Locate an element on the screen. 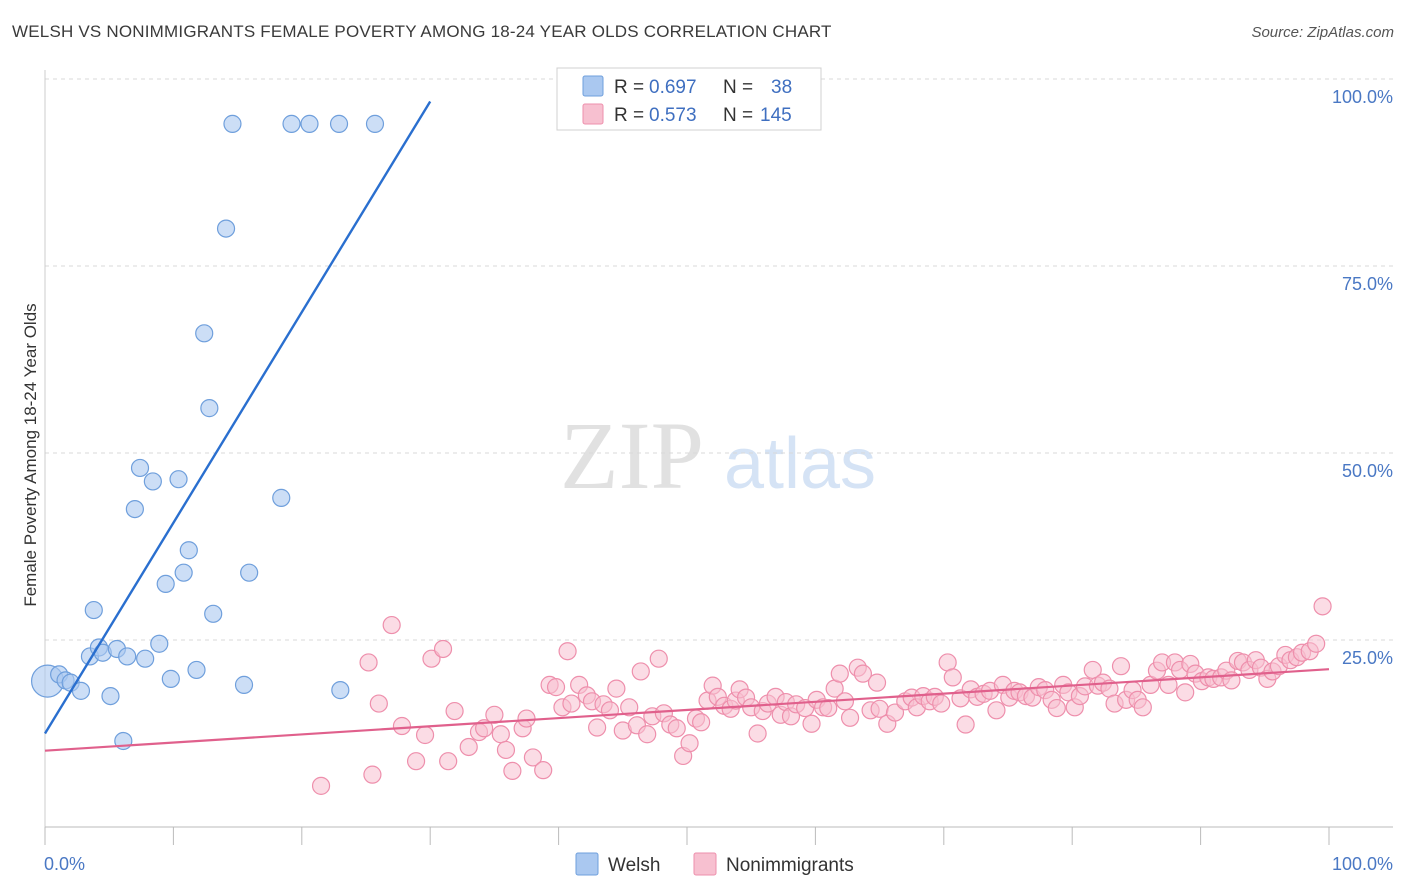 This screenshot has width=1406, height=892. bottom-legend-swatch-nonimmigrants is located at coordinates (705, 864).